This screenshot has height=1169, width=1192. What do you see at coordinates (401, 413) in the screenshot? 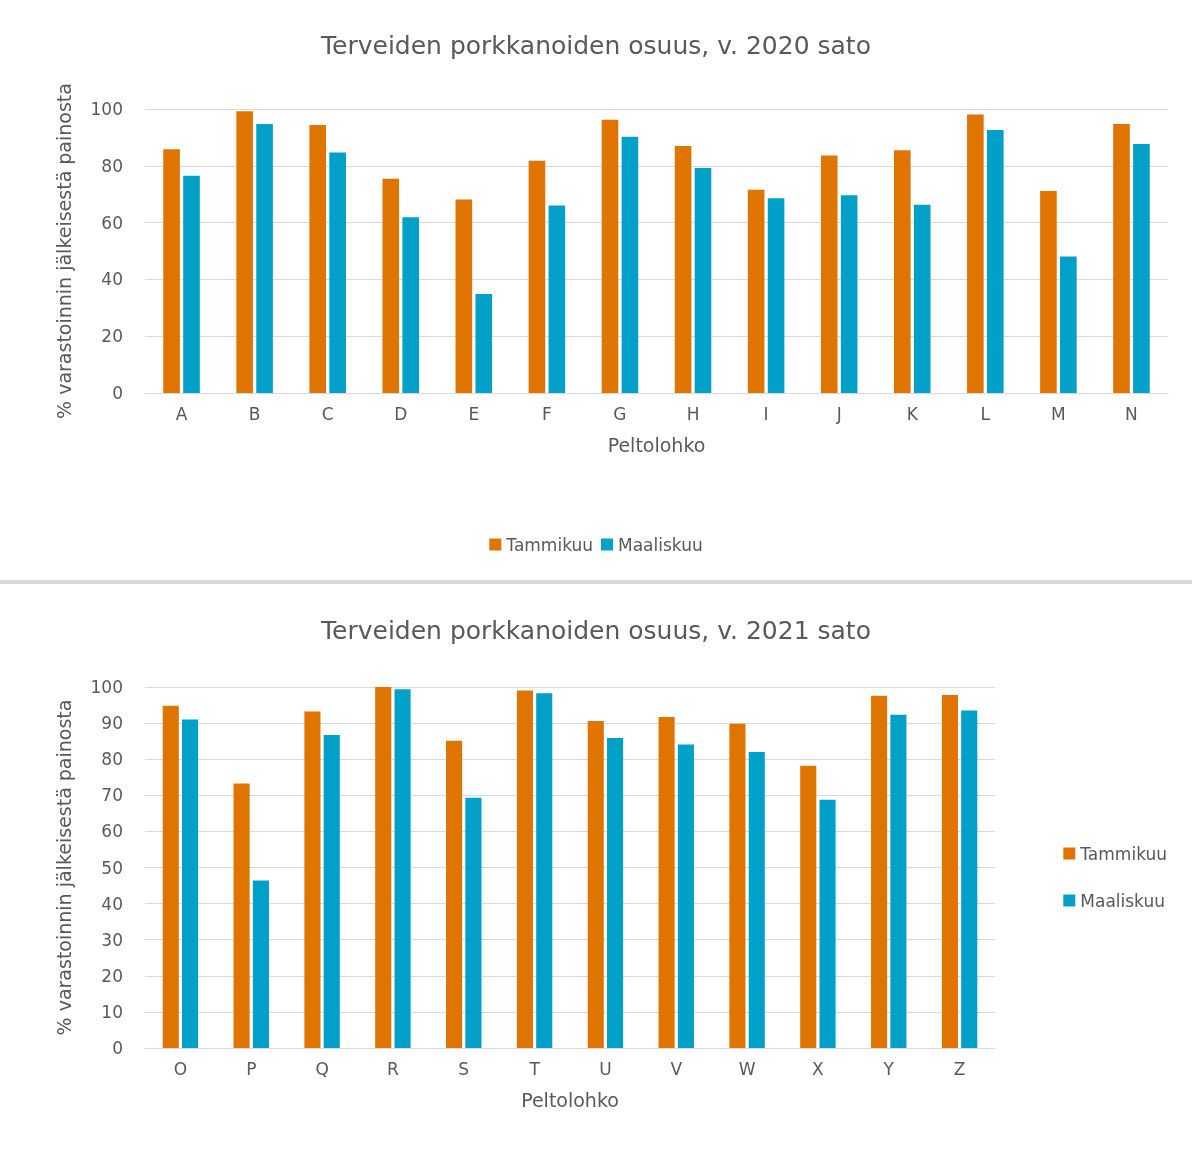
I see `x-tick-label: D` at bounding box center [401, 413].